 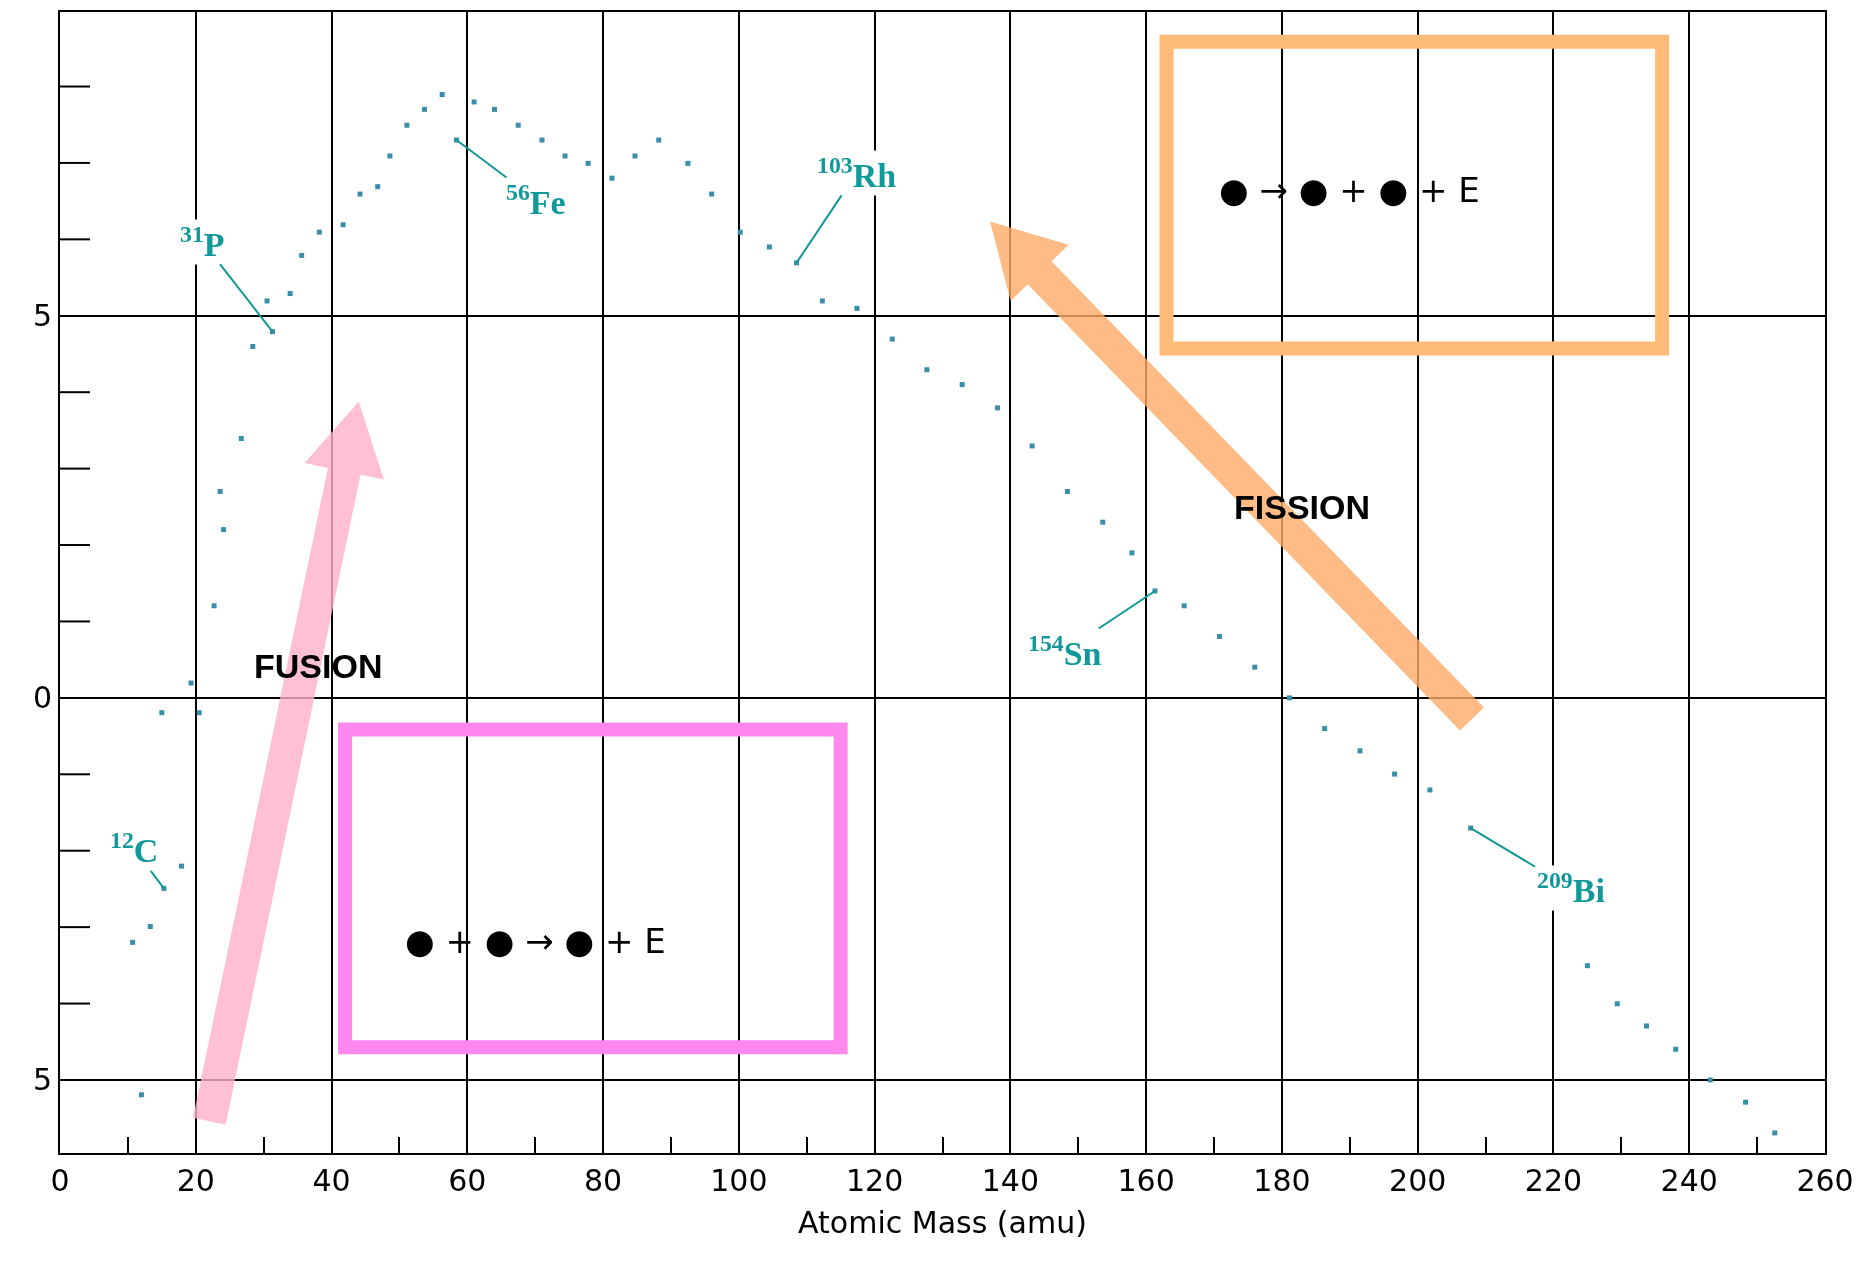 What do you see at coordinates (60, 1180) in the screenshot?
I see `x-tick-label: 0` at bounding box center [60, 1180].